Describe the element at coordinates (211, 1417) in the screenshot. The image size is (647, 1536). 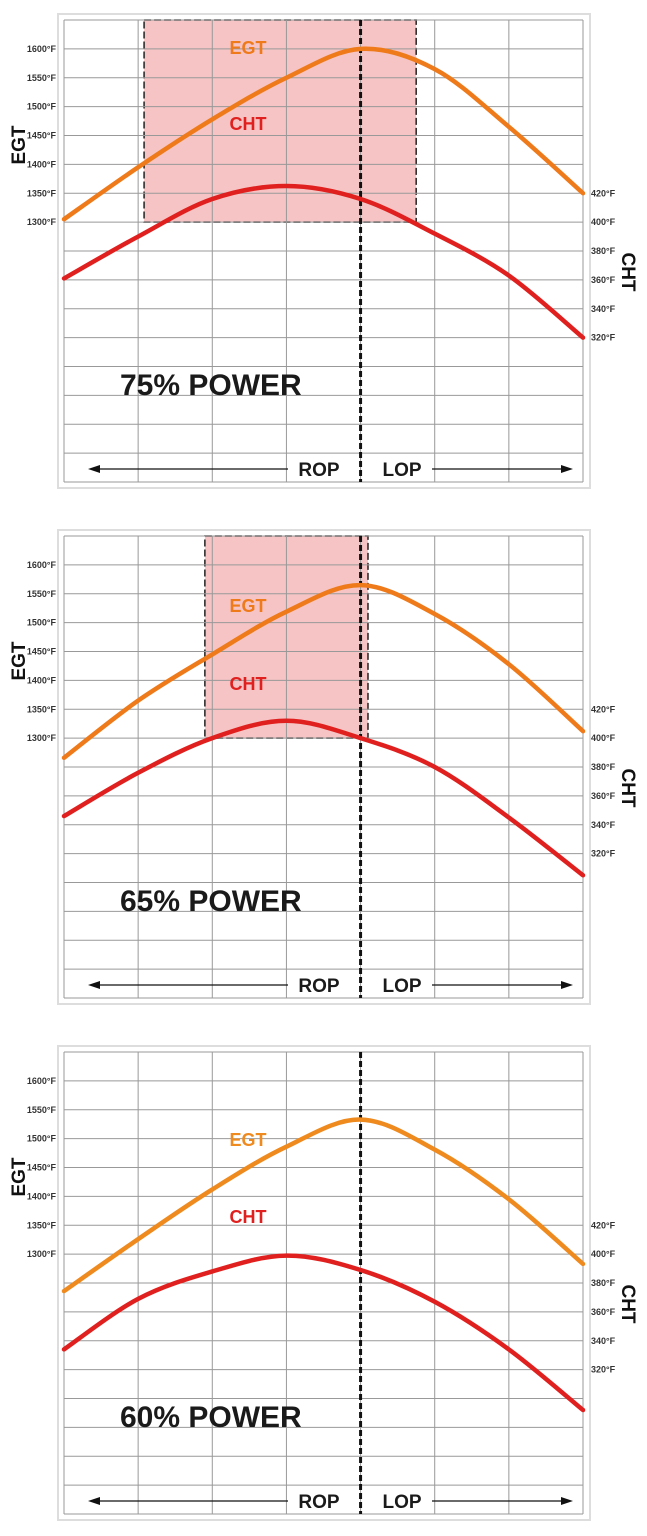
I see `power-title: 60% POWER` at that location.